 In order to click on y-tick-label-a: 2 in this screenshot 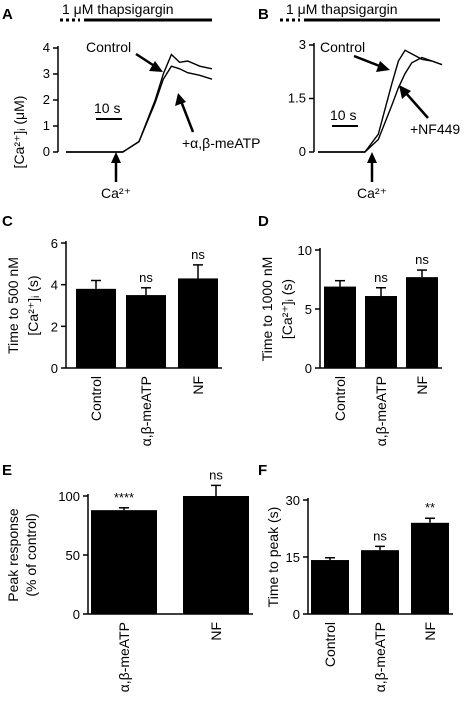, I will do `click(46, 99)`.